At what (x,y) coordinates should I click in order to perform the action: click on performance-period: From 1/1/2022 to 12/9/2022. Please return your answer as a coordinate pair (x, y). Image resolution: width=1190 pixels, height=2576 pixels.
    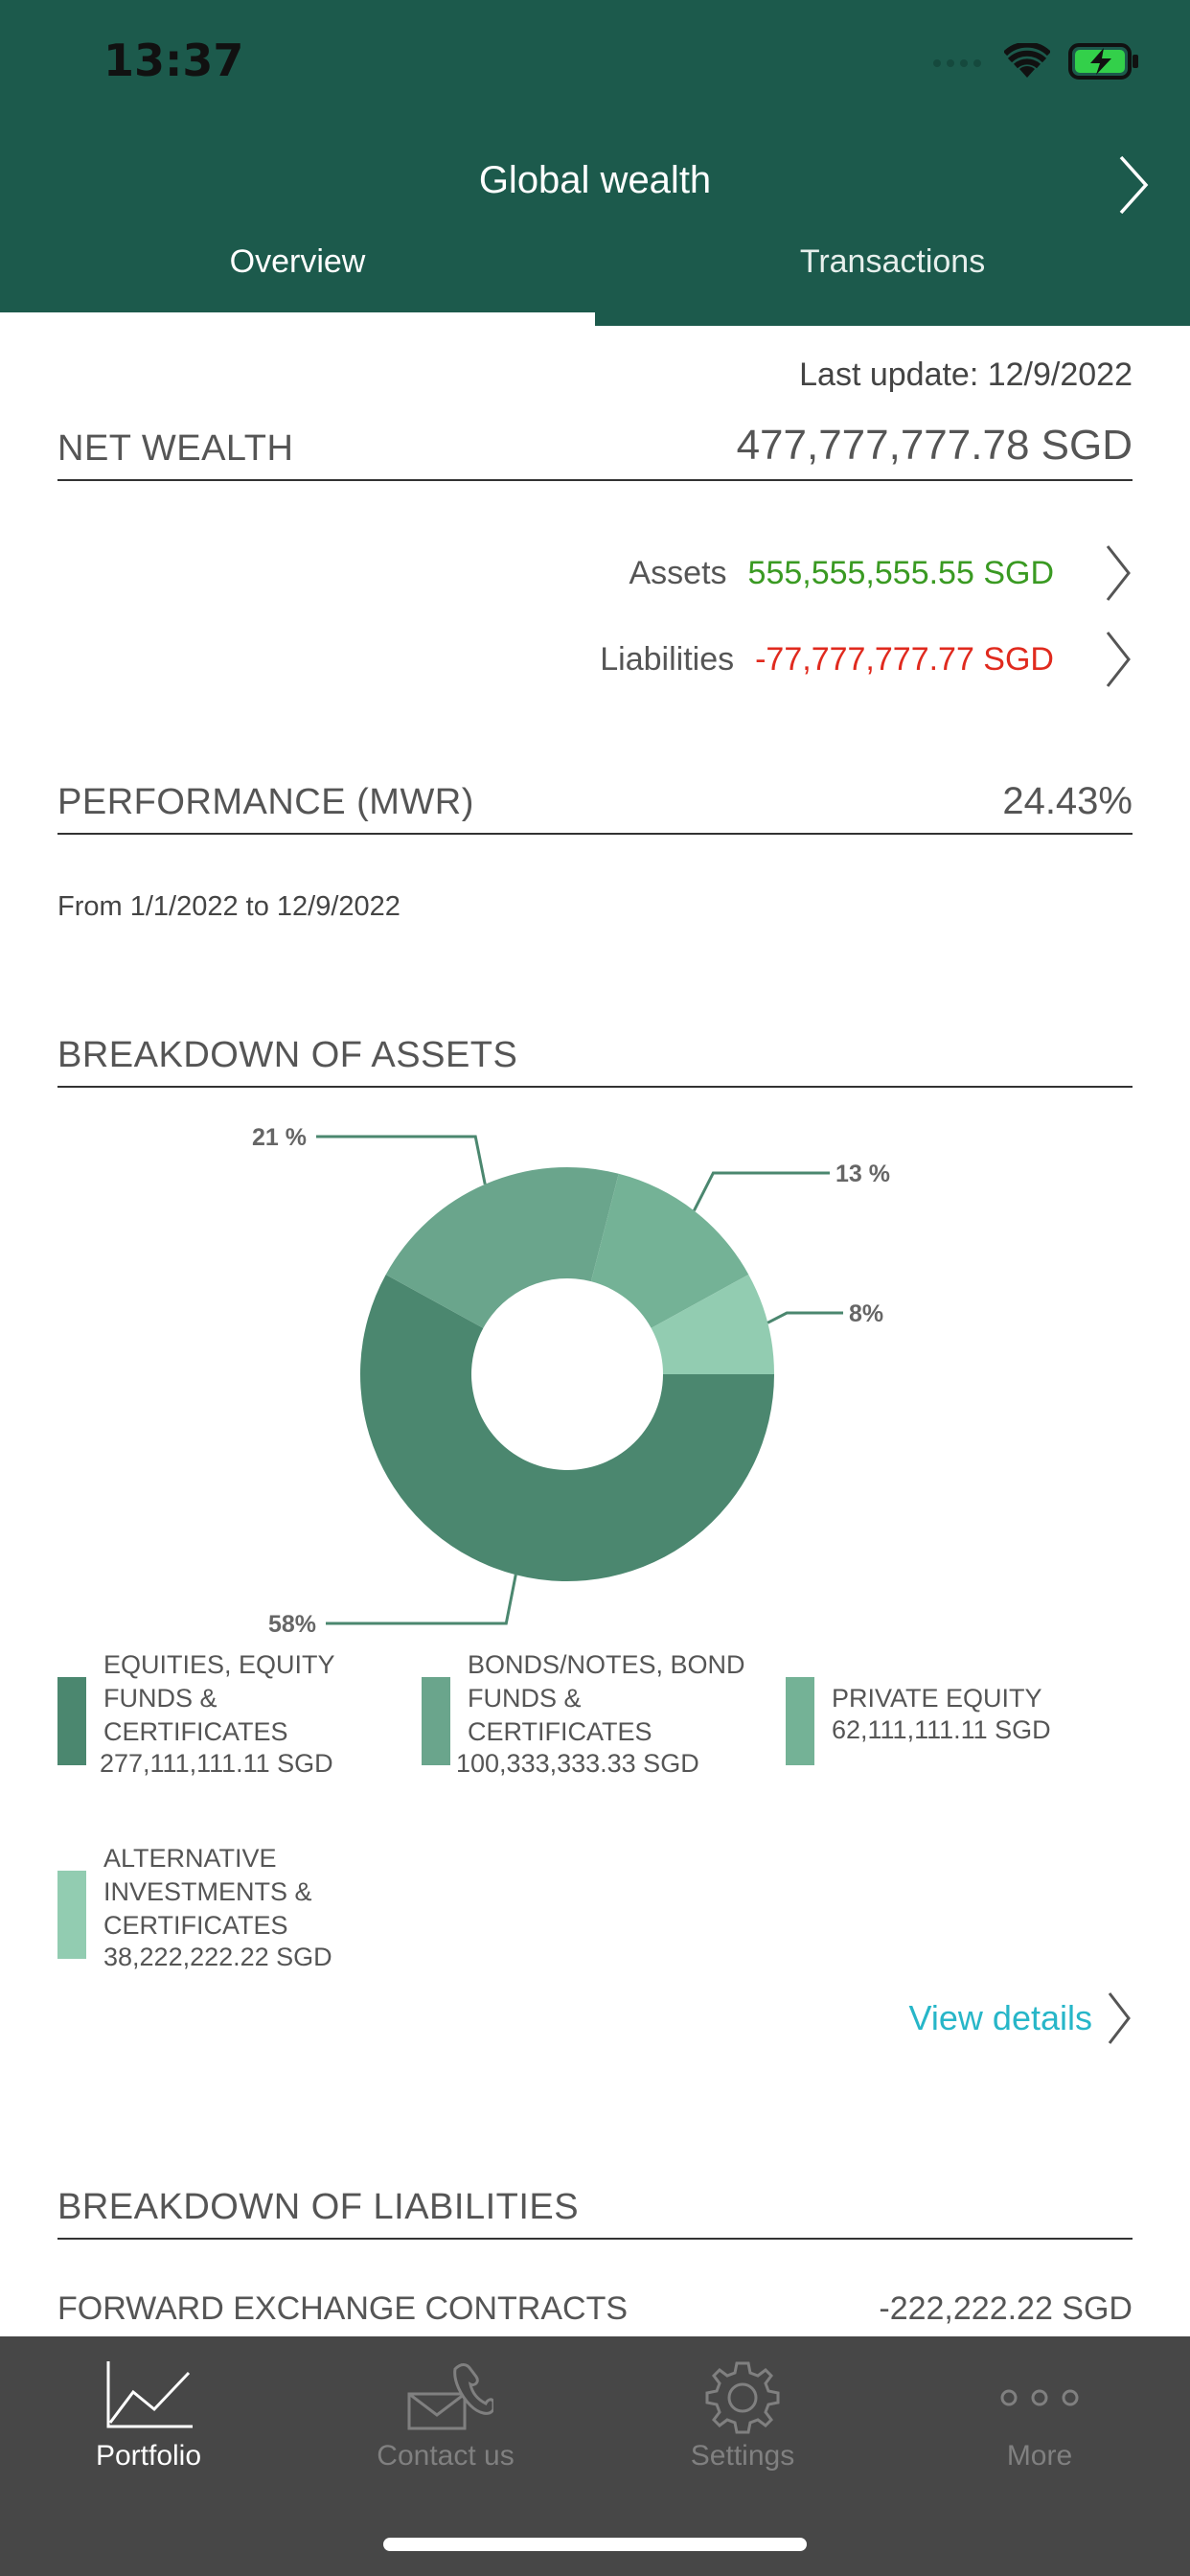
    Looking at the image, I should click on (229, 906).